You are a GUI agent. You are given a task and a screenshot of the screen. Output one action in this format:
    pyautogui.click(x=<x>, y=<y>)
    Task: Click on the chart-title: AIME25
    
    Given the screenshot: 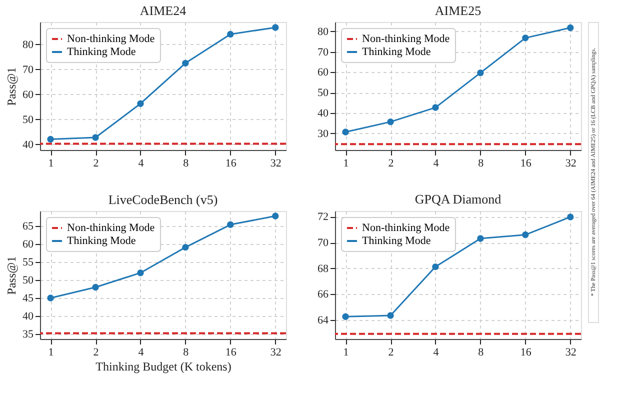 What is the action you would take?
    pyautogui.click(x=458, y=10)
    